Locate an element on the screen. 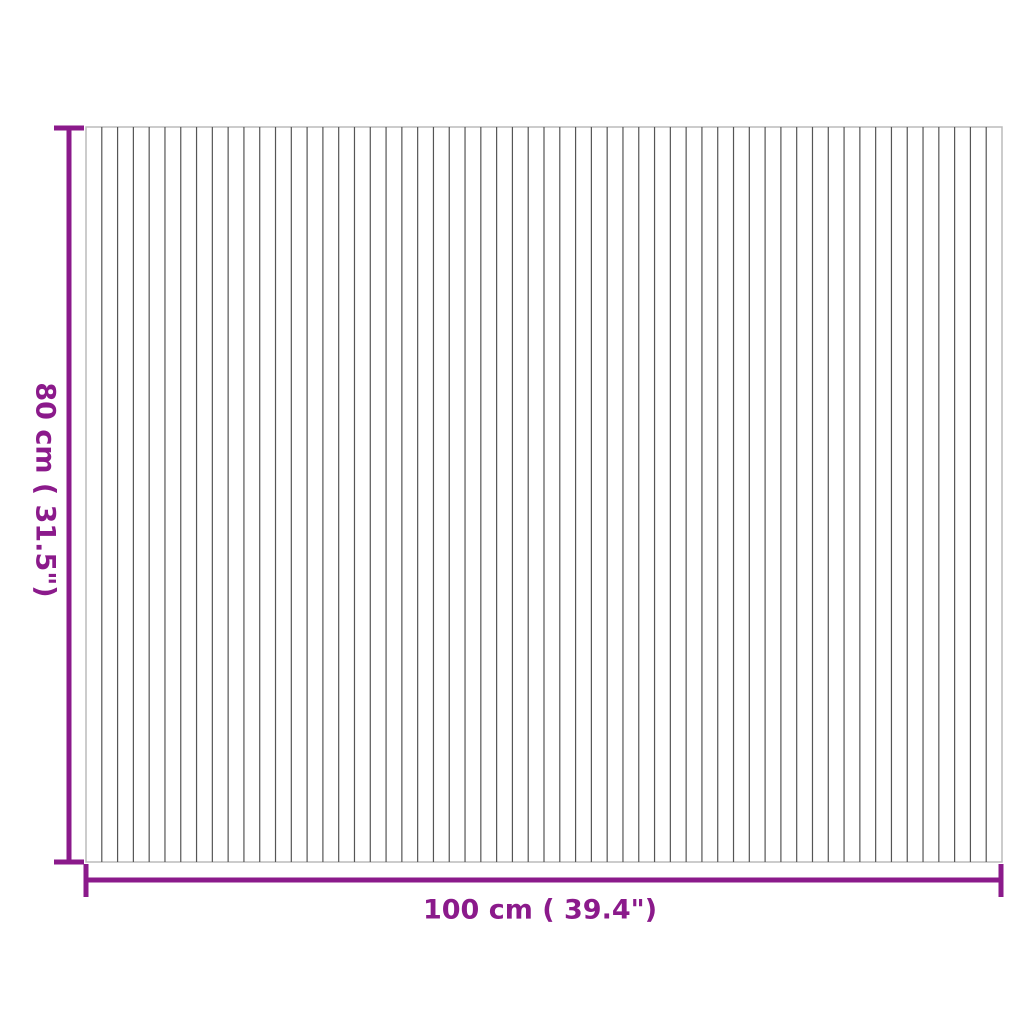  height-label: 80 cm ( 31.5") is located at coordinates (45, 490).